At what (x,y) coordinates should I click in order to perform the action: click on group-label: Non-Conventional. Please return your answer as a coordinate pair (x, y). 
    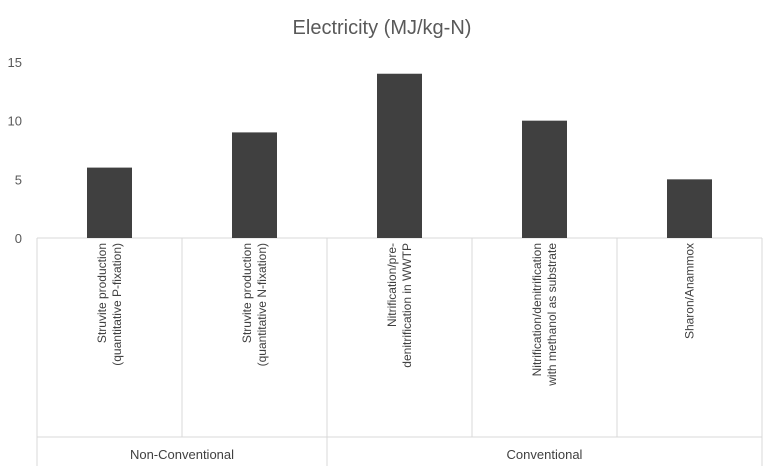
    Looking at the image, I should click on (182, 454).